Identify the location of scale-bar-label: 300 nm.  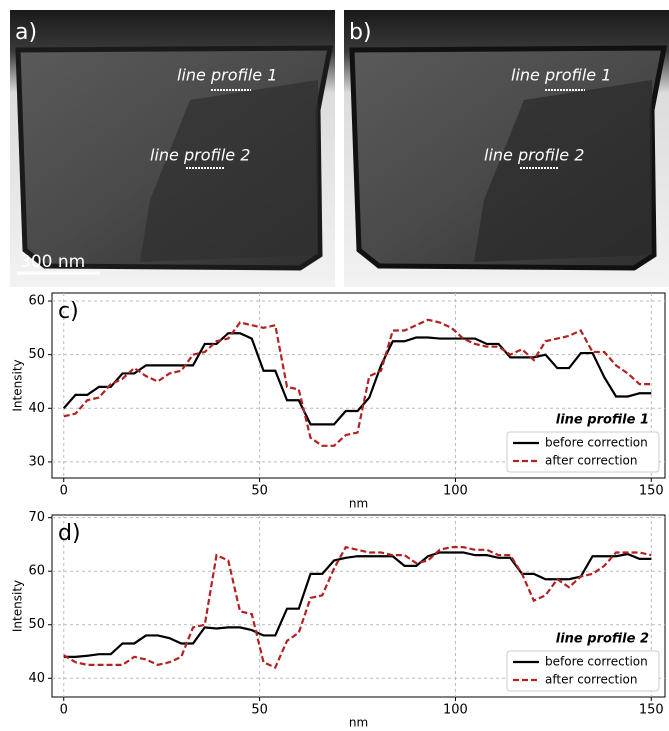
(52, 262).